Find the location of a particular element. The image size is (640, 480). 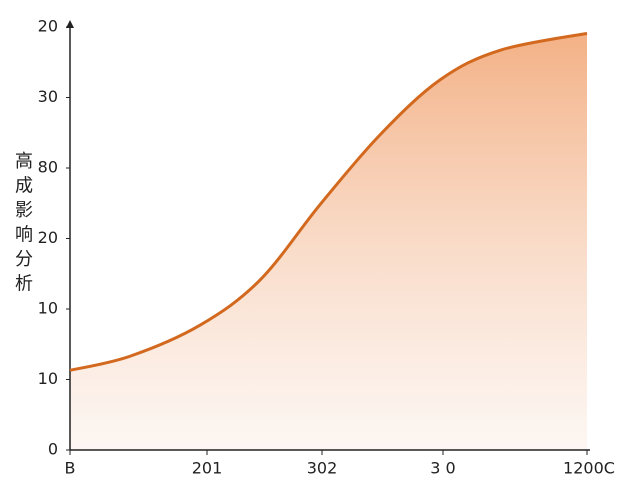

x-tick-label: 1200C is located at coordinates (589, 468).